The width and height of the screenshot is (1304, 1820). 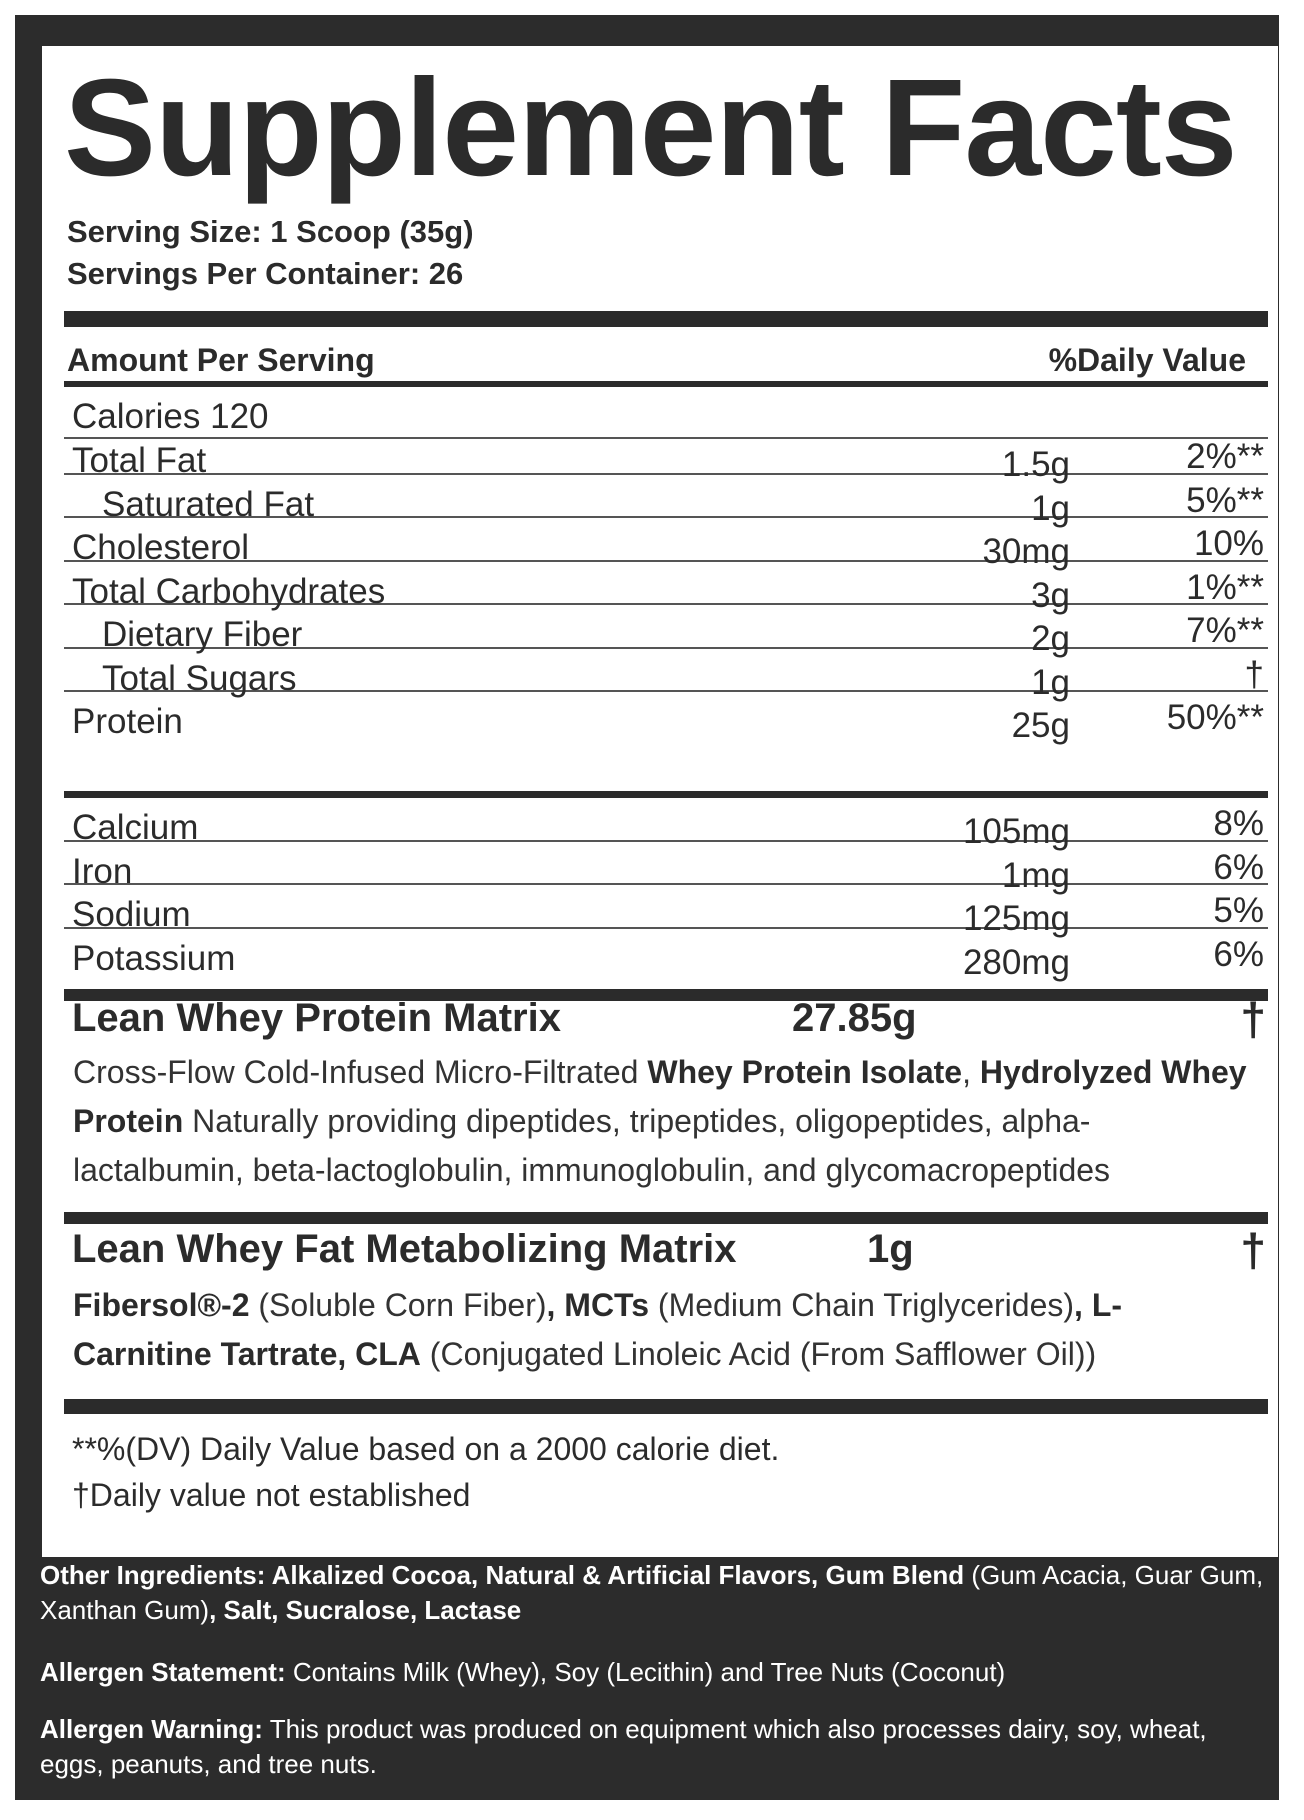 What do you see at coordinates (805, 1072) in the screenshot?
I see `text-segment: Whey Protein Isolate` at bounding box center [805, 1072].